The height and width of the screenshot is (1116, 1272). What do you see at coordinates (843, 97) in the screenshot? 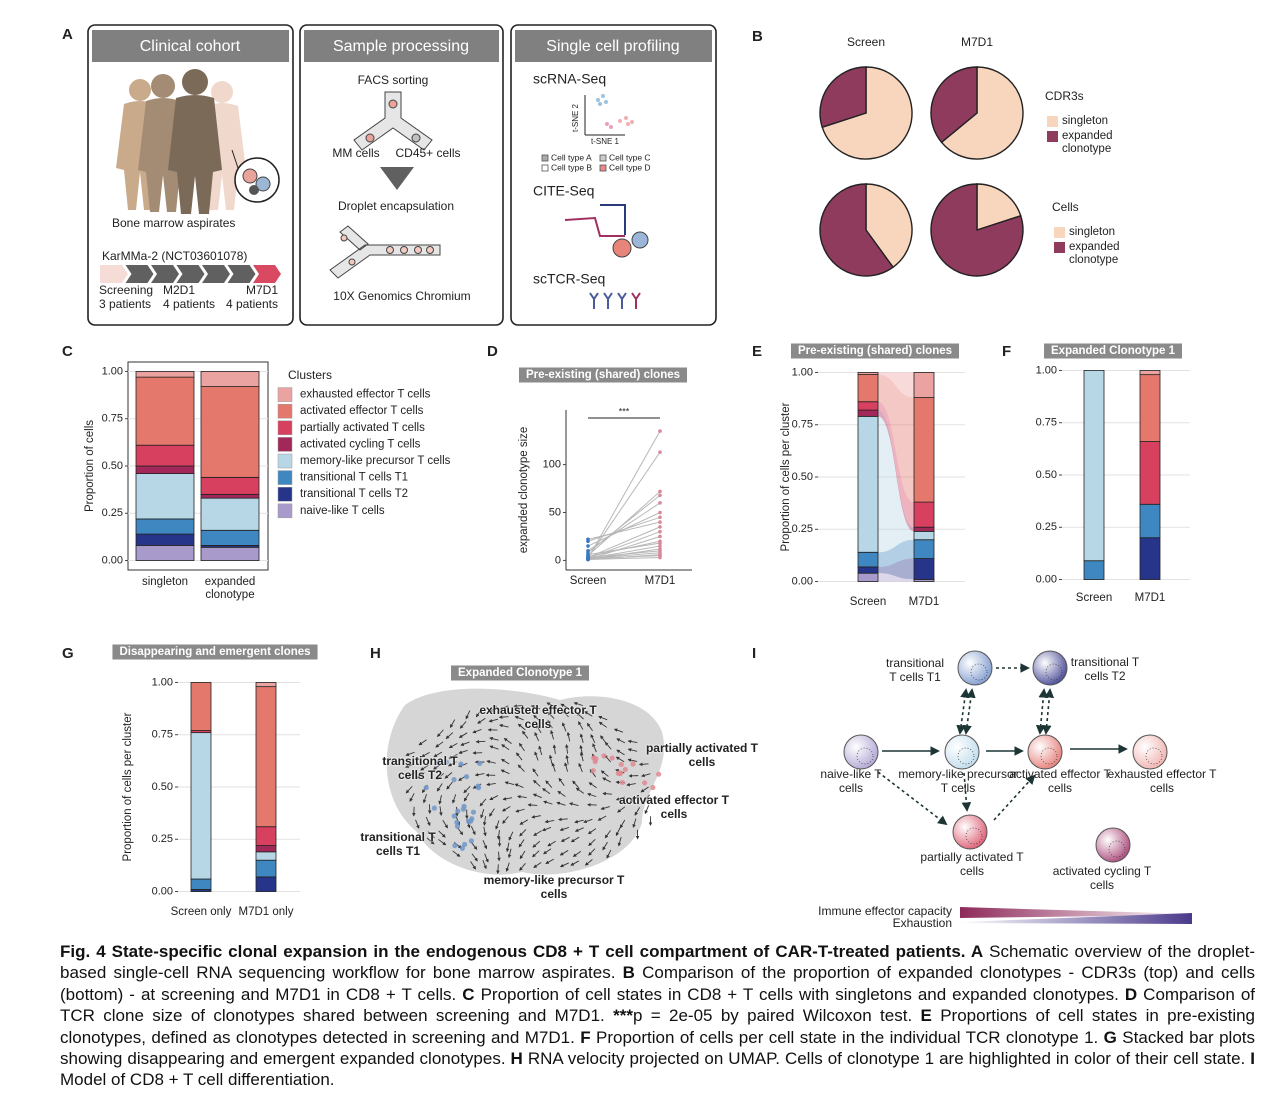
I see `pie-slice` at bounding box center [843, 97].